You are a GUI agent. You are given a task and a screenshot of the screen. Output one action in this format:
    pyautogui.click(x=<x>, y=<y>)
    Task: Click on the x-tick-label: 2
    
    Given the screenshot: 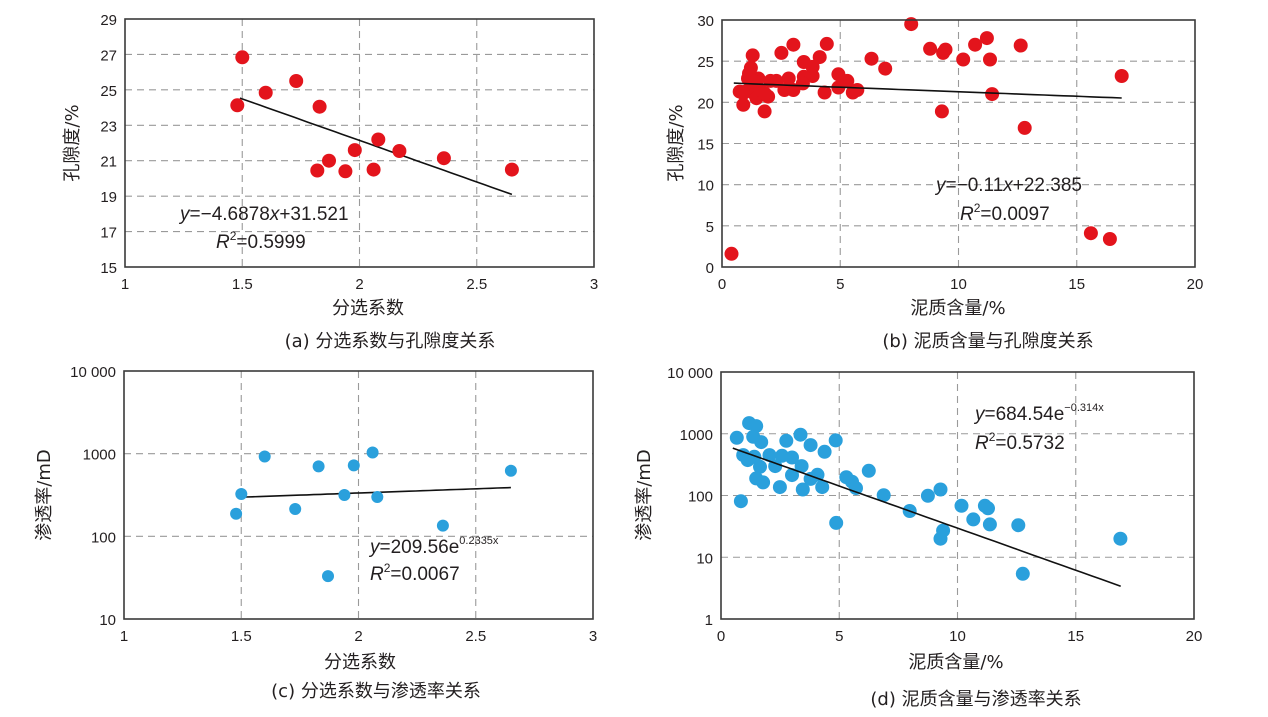 What is the action you would take?
    pyautogui.click(x=358, y=636)
    